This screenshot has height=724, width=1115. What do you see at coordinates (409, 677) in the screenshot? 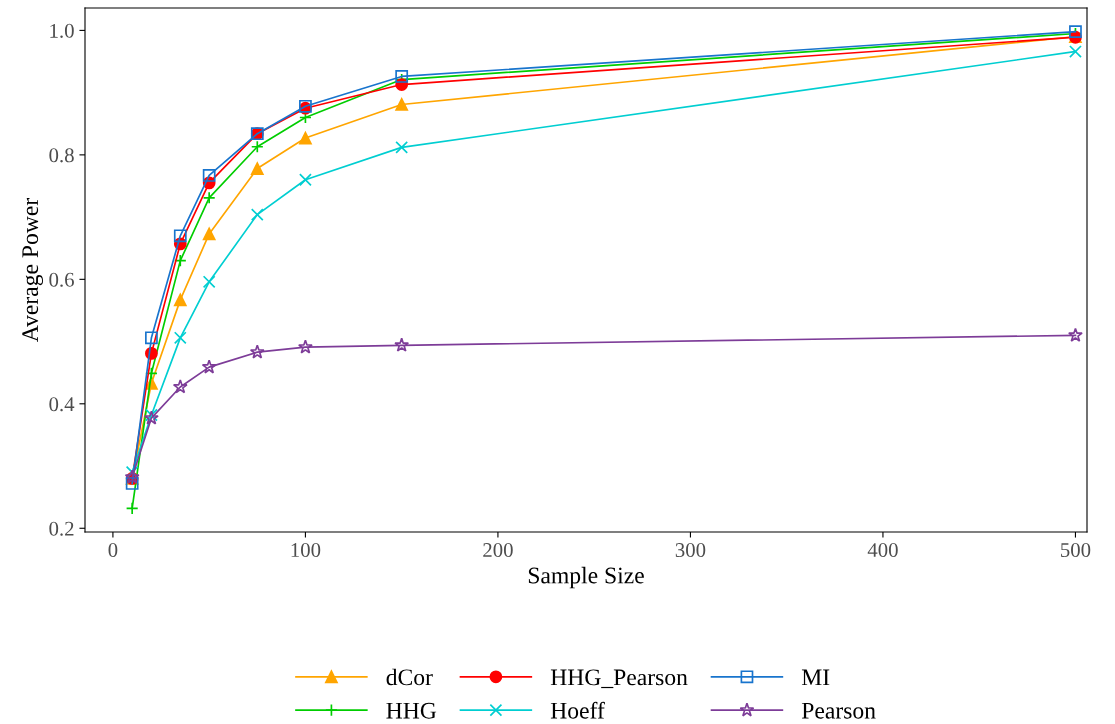
I see `legend-label: dCor` at bounding box center [409, 677].